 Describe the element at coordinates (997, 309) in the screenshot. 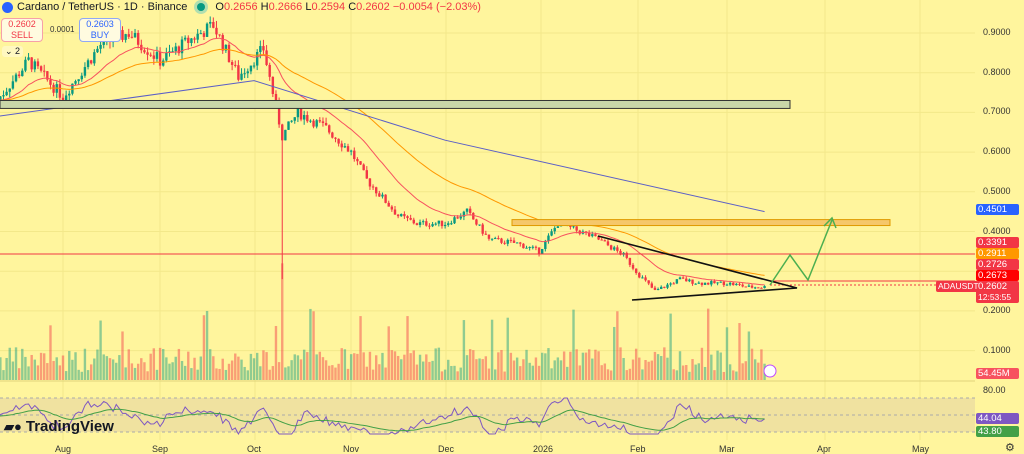

I see `price-tick: 0.2000` at that location.